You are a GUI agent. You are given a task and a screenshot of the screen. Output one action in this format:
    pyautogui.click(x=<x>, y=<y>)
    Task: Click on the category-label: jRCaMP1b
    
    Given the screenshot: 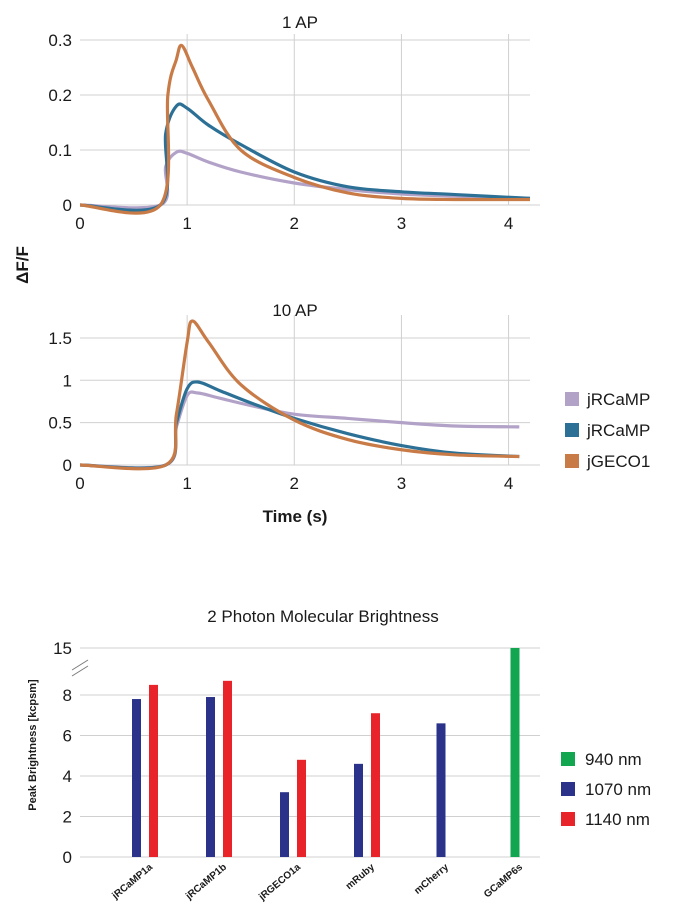 What is the action you would take?
    pyautogui.click(x=206, y=882)
    